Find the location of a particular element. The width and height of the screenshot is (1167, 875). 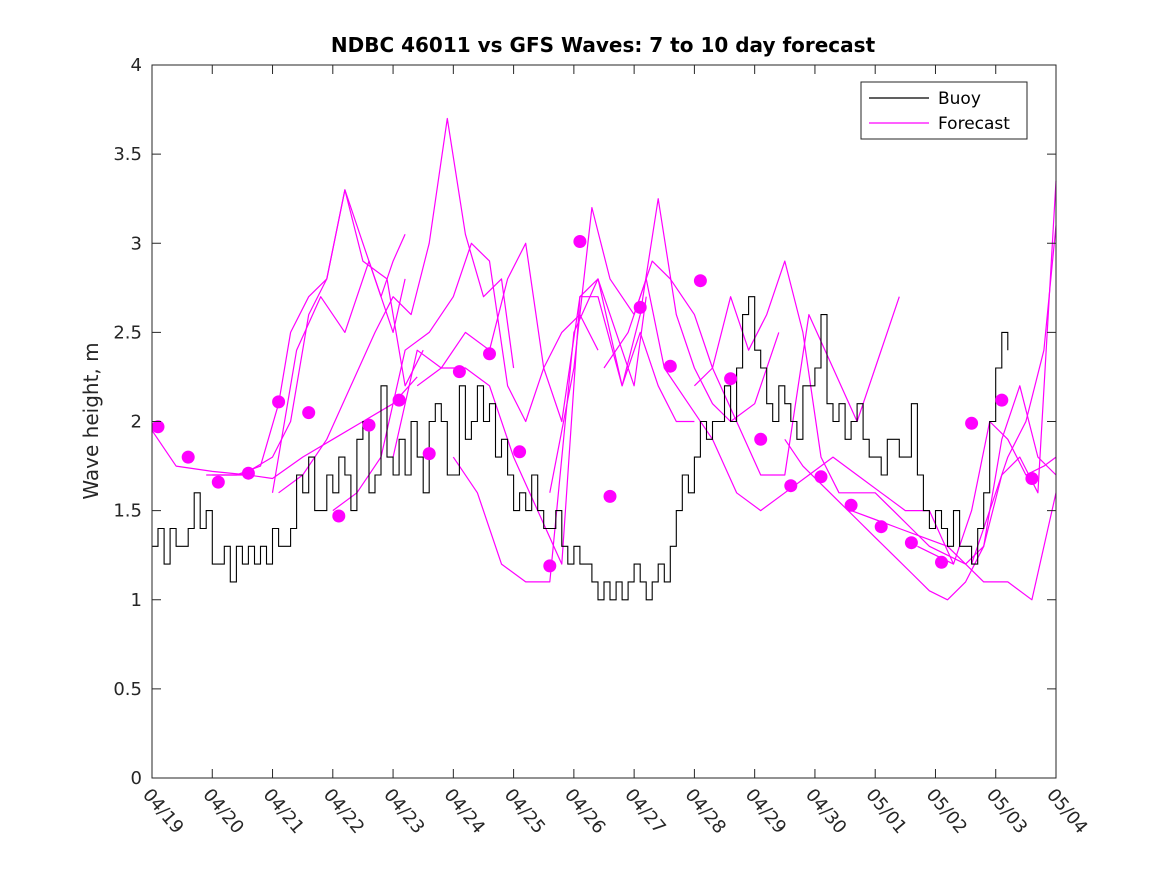

y-tick-label: 2.5 is located at coordinates (127, 332).